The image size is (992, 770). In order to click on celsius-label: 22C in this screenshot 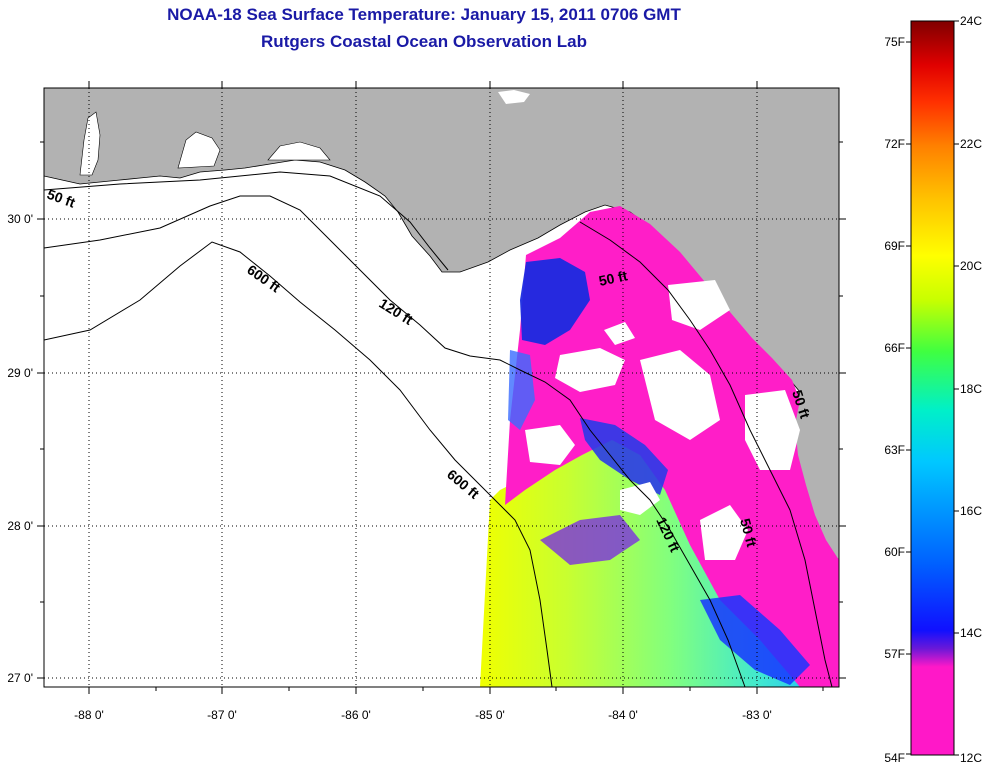, I will do `click(971, 144)`.